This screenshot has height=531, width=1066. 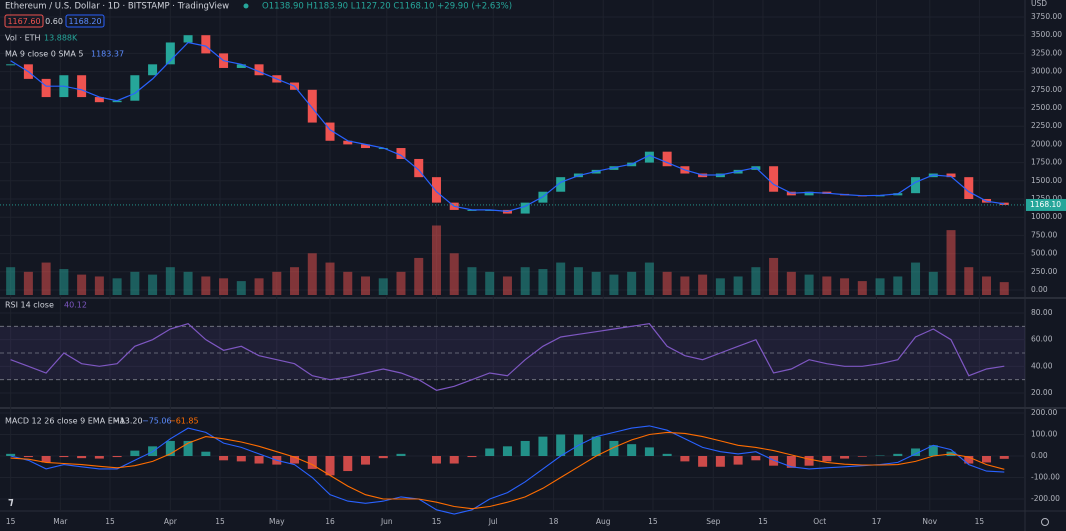 What do you see at coordinates (11, 501) in the screenshot?
I see `logo: ⁊` at bounding box center [11, 501].